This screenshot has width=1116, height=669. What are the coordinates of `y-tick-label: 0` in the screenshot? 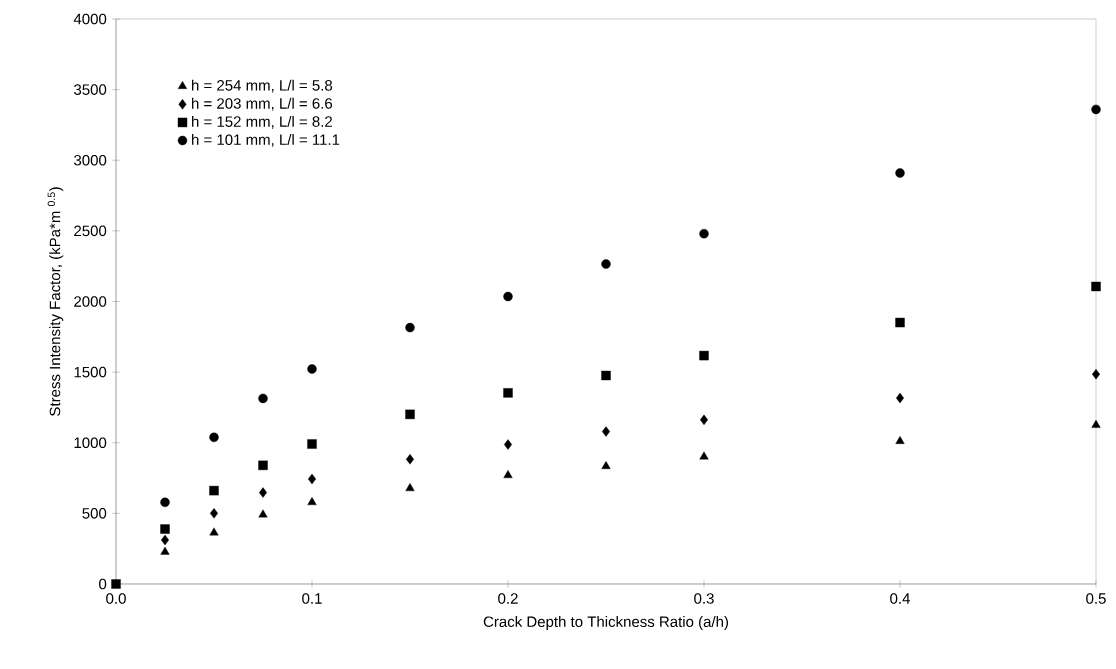 It's located at (103, 584).